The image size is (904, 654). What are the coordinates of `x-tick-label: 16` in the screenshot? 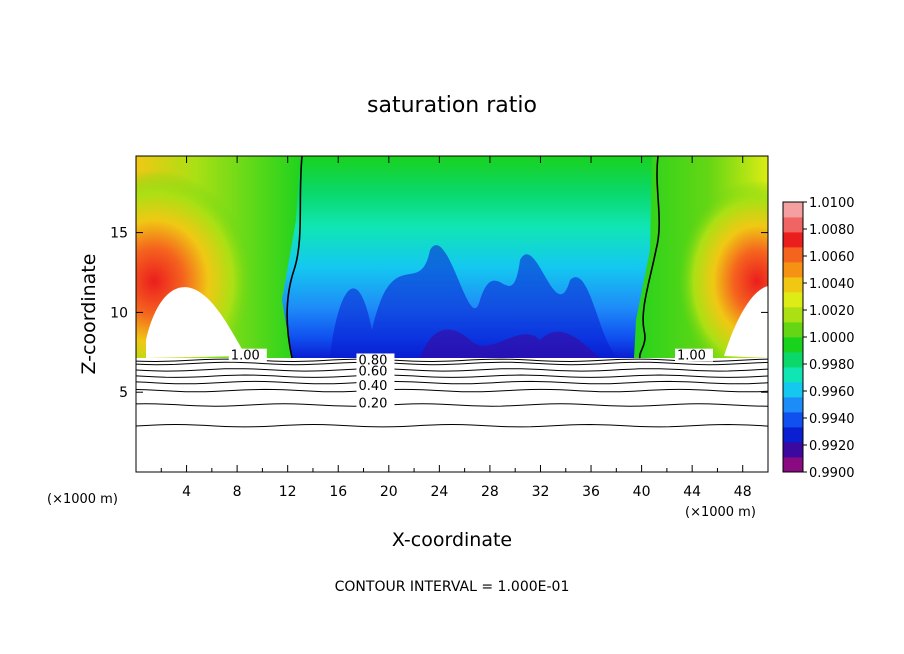 It's located at (338, 492).